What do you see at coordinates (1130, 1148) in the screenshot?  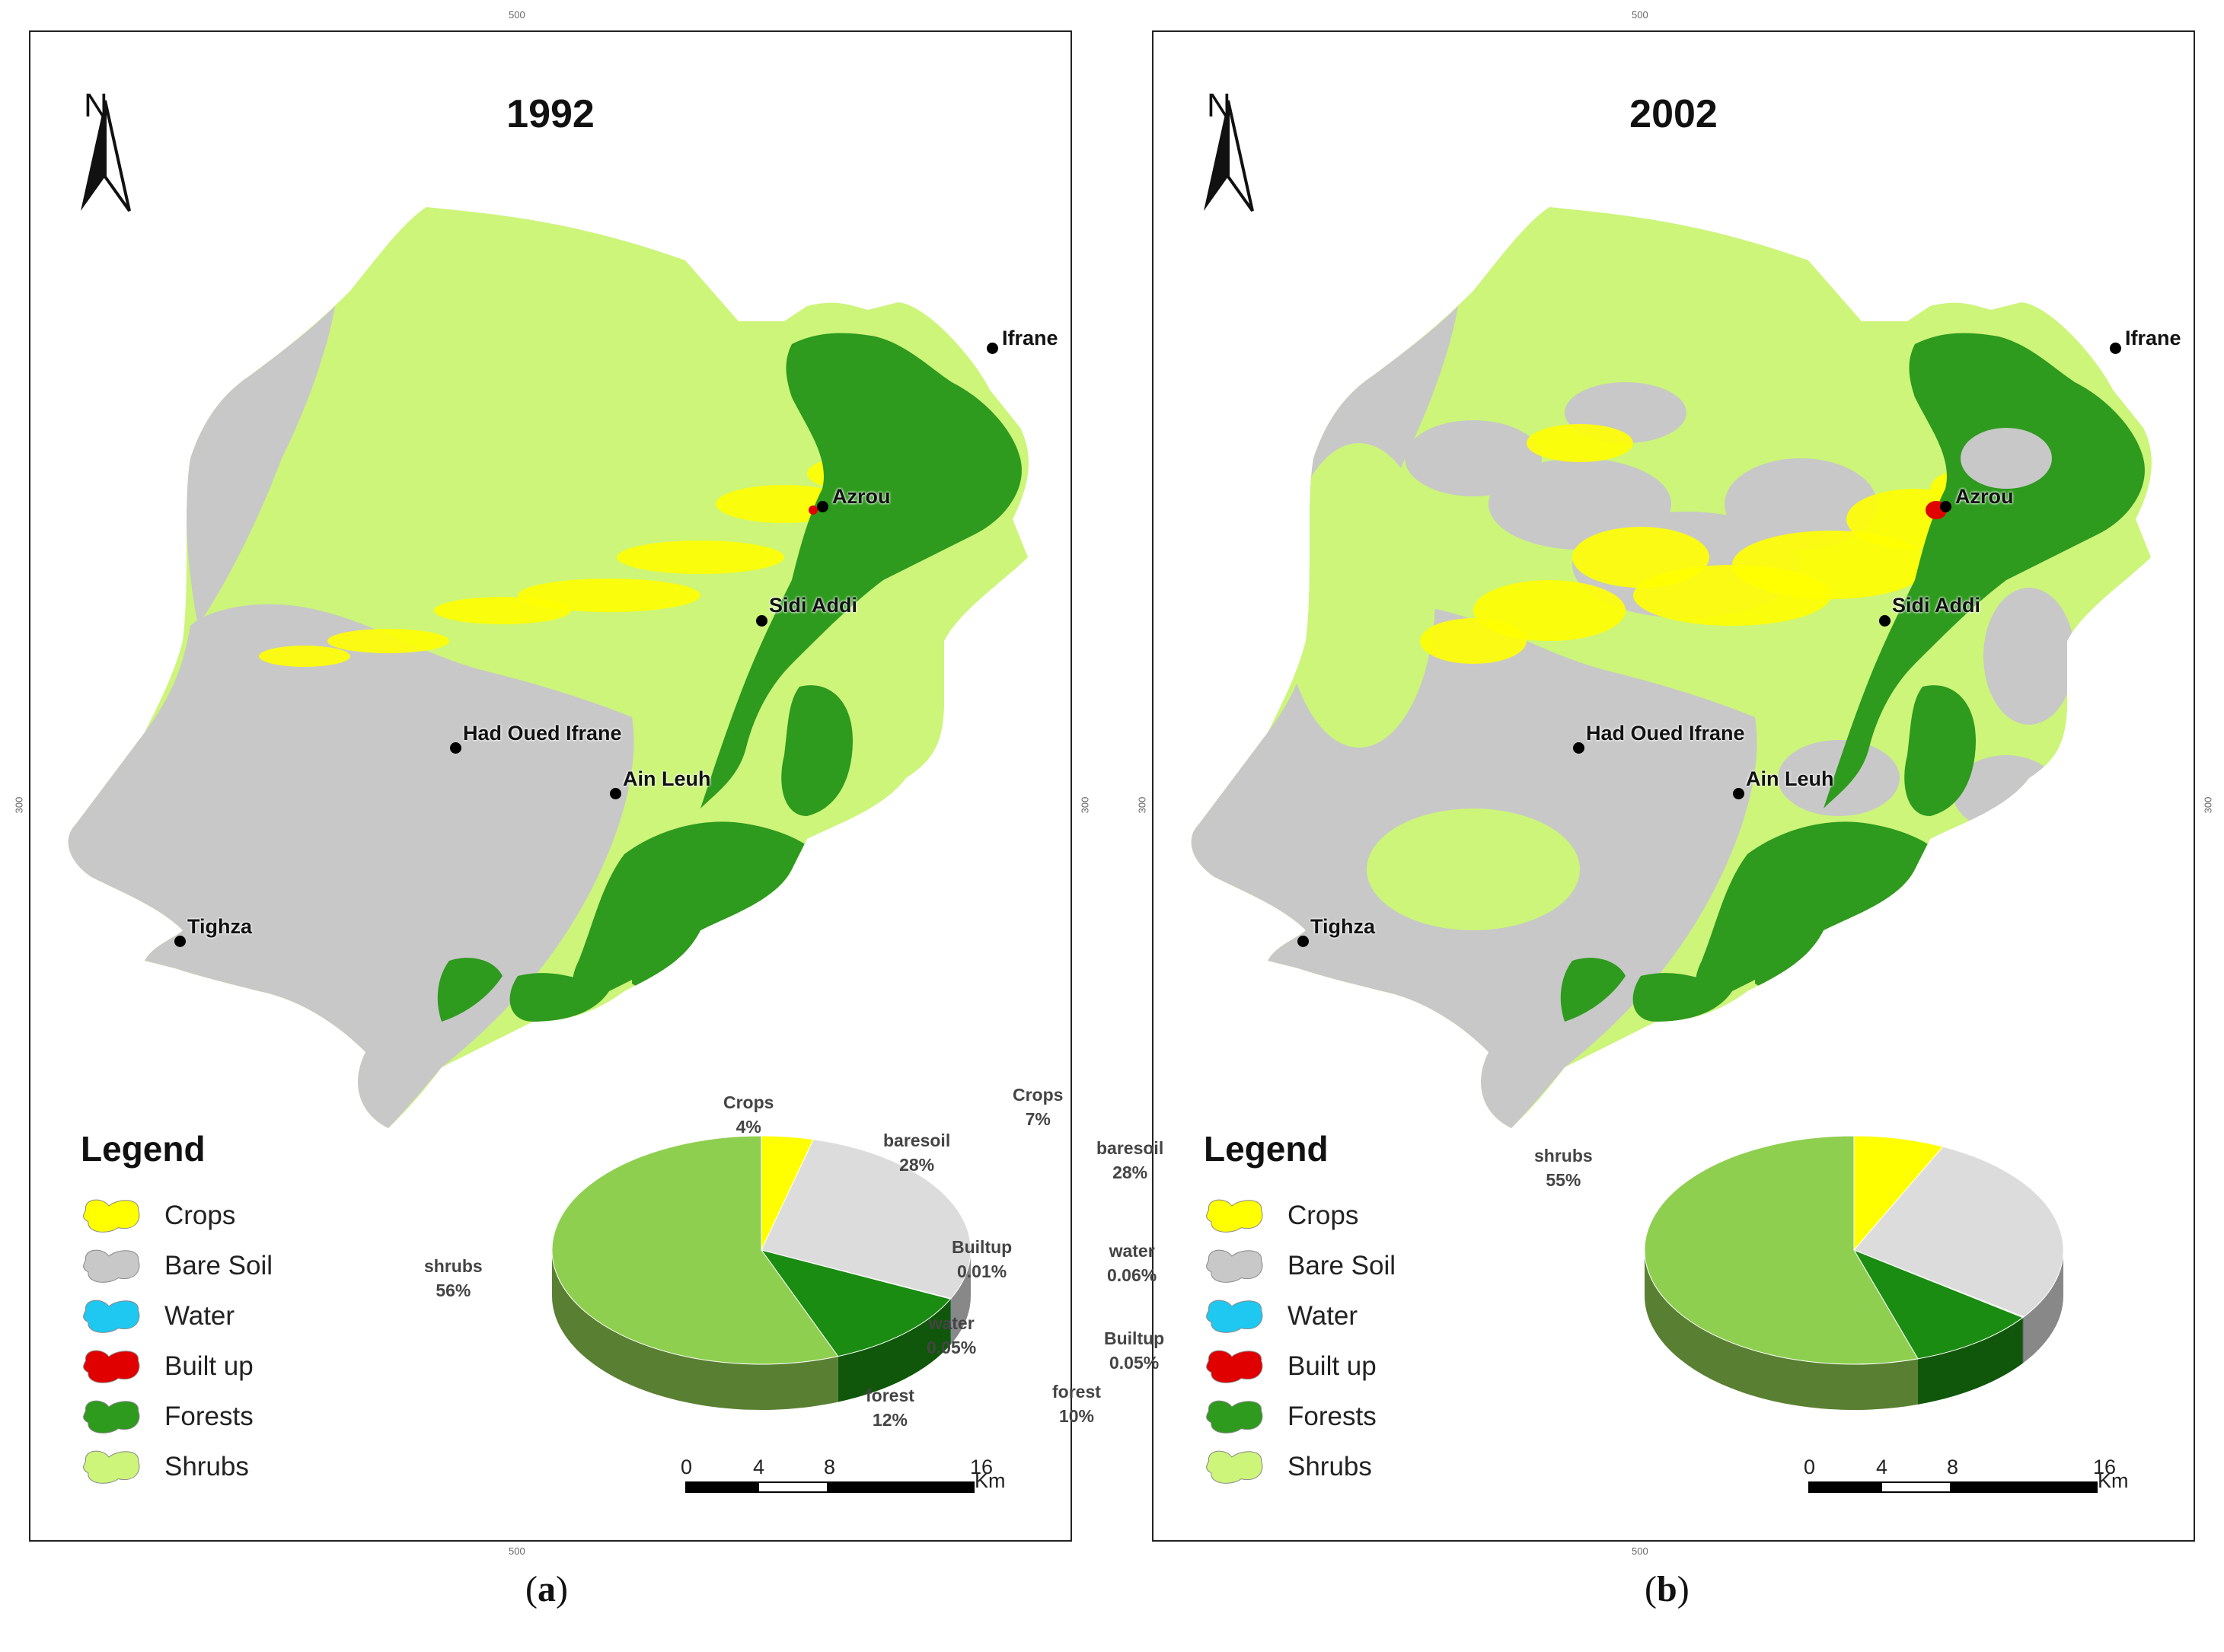 I see `pie-label-name: baresoil` at bounding box center [1130, 1148].